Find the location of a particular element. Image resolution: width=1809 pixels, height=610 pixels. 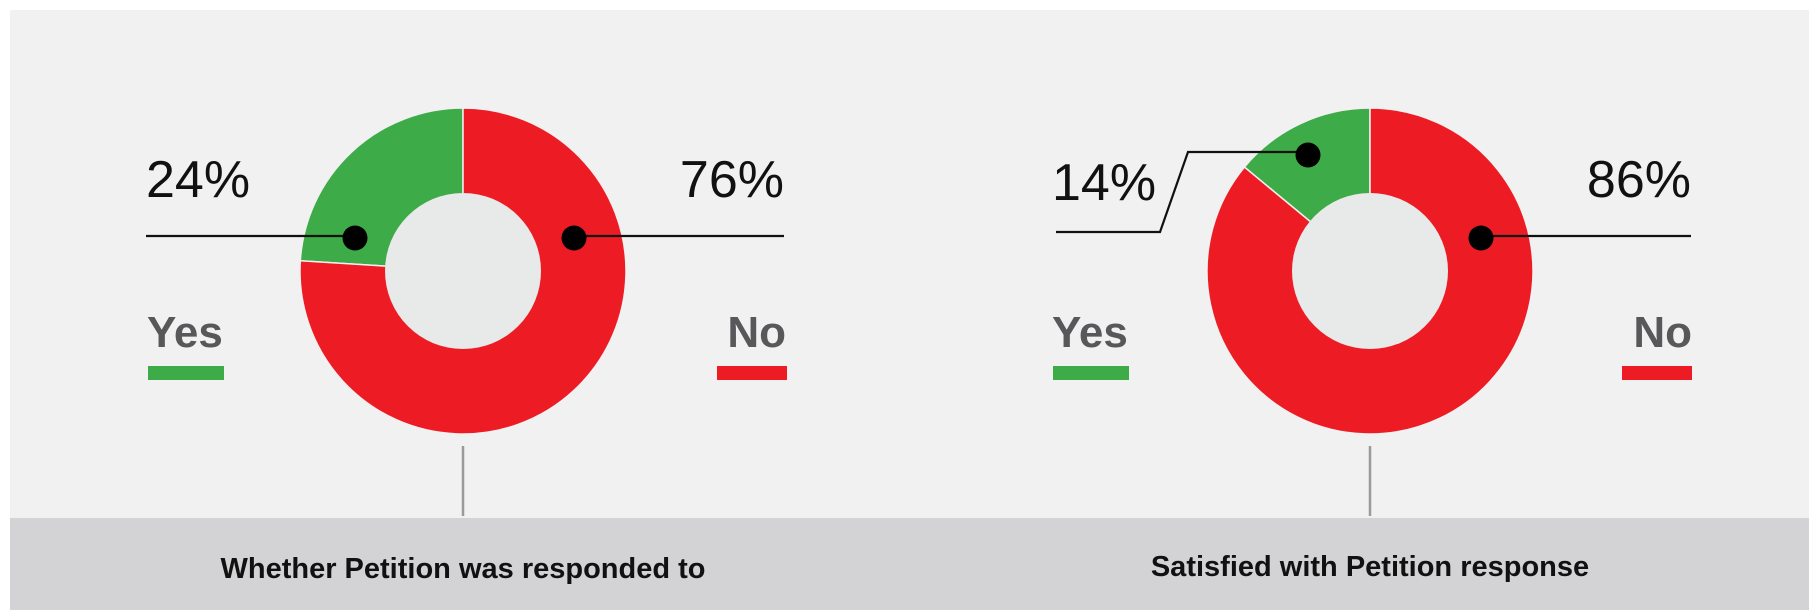

percent-label-no: 86% is located at coordinates (1639, 180).